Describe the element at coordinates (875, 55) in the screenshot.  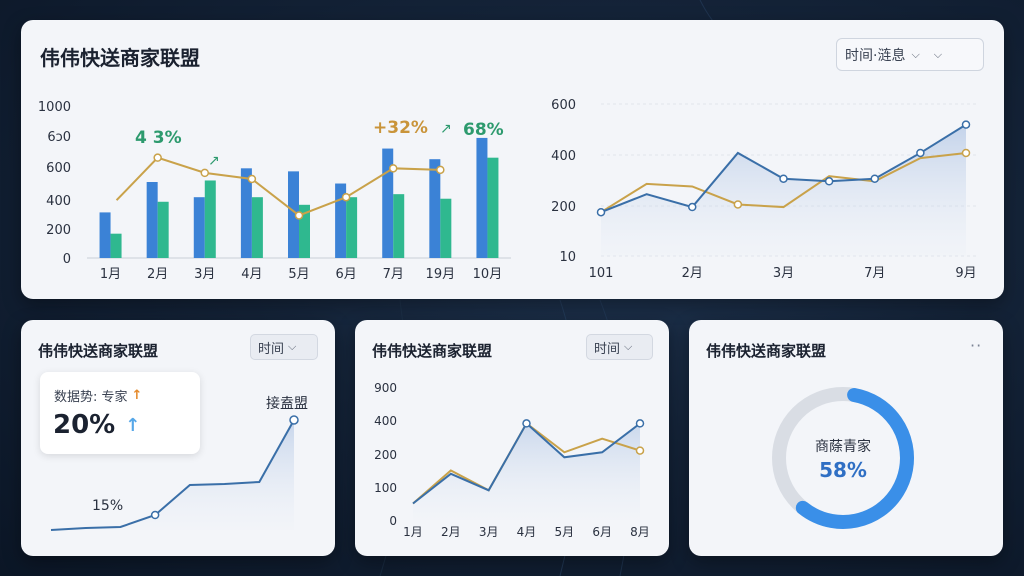
I see `time-filter-label: 时间·涟息` at that location.